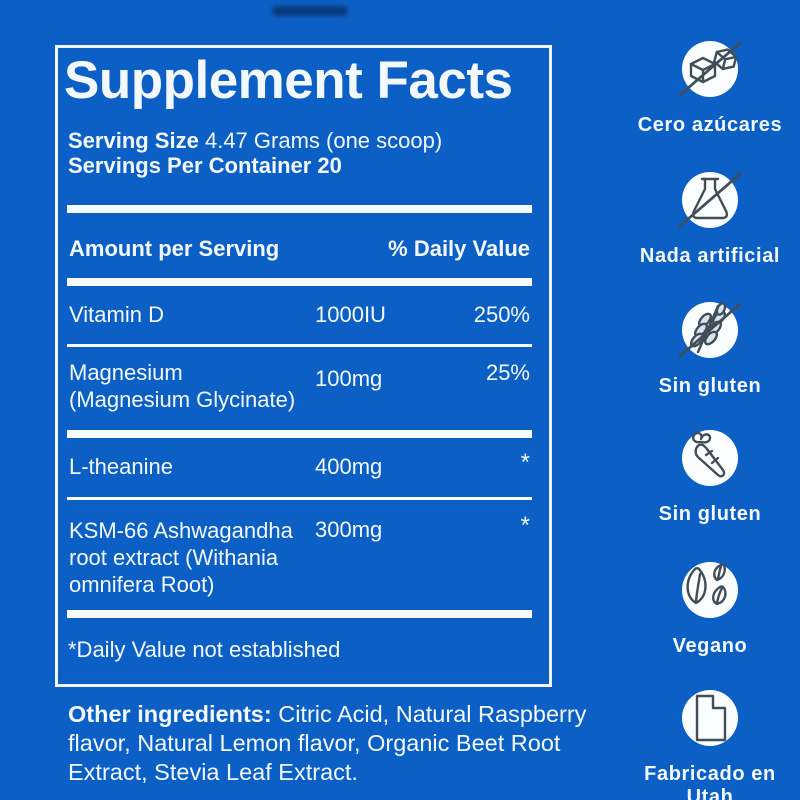 The height and width of the screenshot is (800, 800). Describe the element at coordinates (349, 529) in the screenshot. I see `ingredient-amount: 300mg` at that location.